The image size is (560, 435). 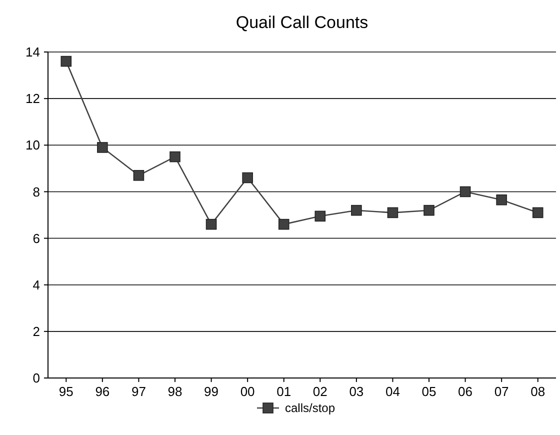 What do you see at coordinates (102, 391) in the screenshot?
I see `x-tick-label: 96` at bounding box center [102, 391].